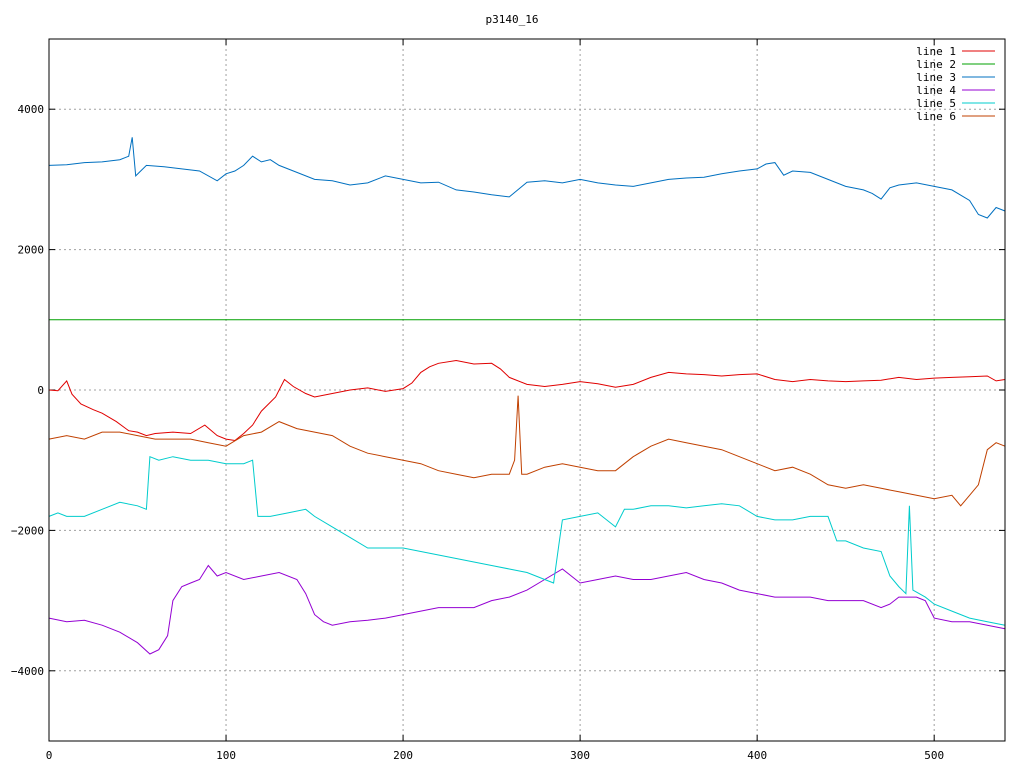 The height and width of the screenshot is (768, 1024). What do you see at coordinates (31, 109) in the screenshot?
I see `y-tick-label: 4000` at bounding box center [31, 109].